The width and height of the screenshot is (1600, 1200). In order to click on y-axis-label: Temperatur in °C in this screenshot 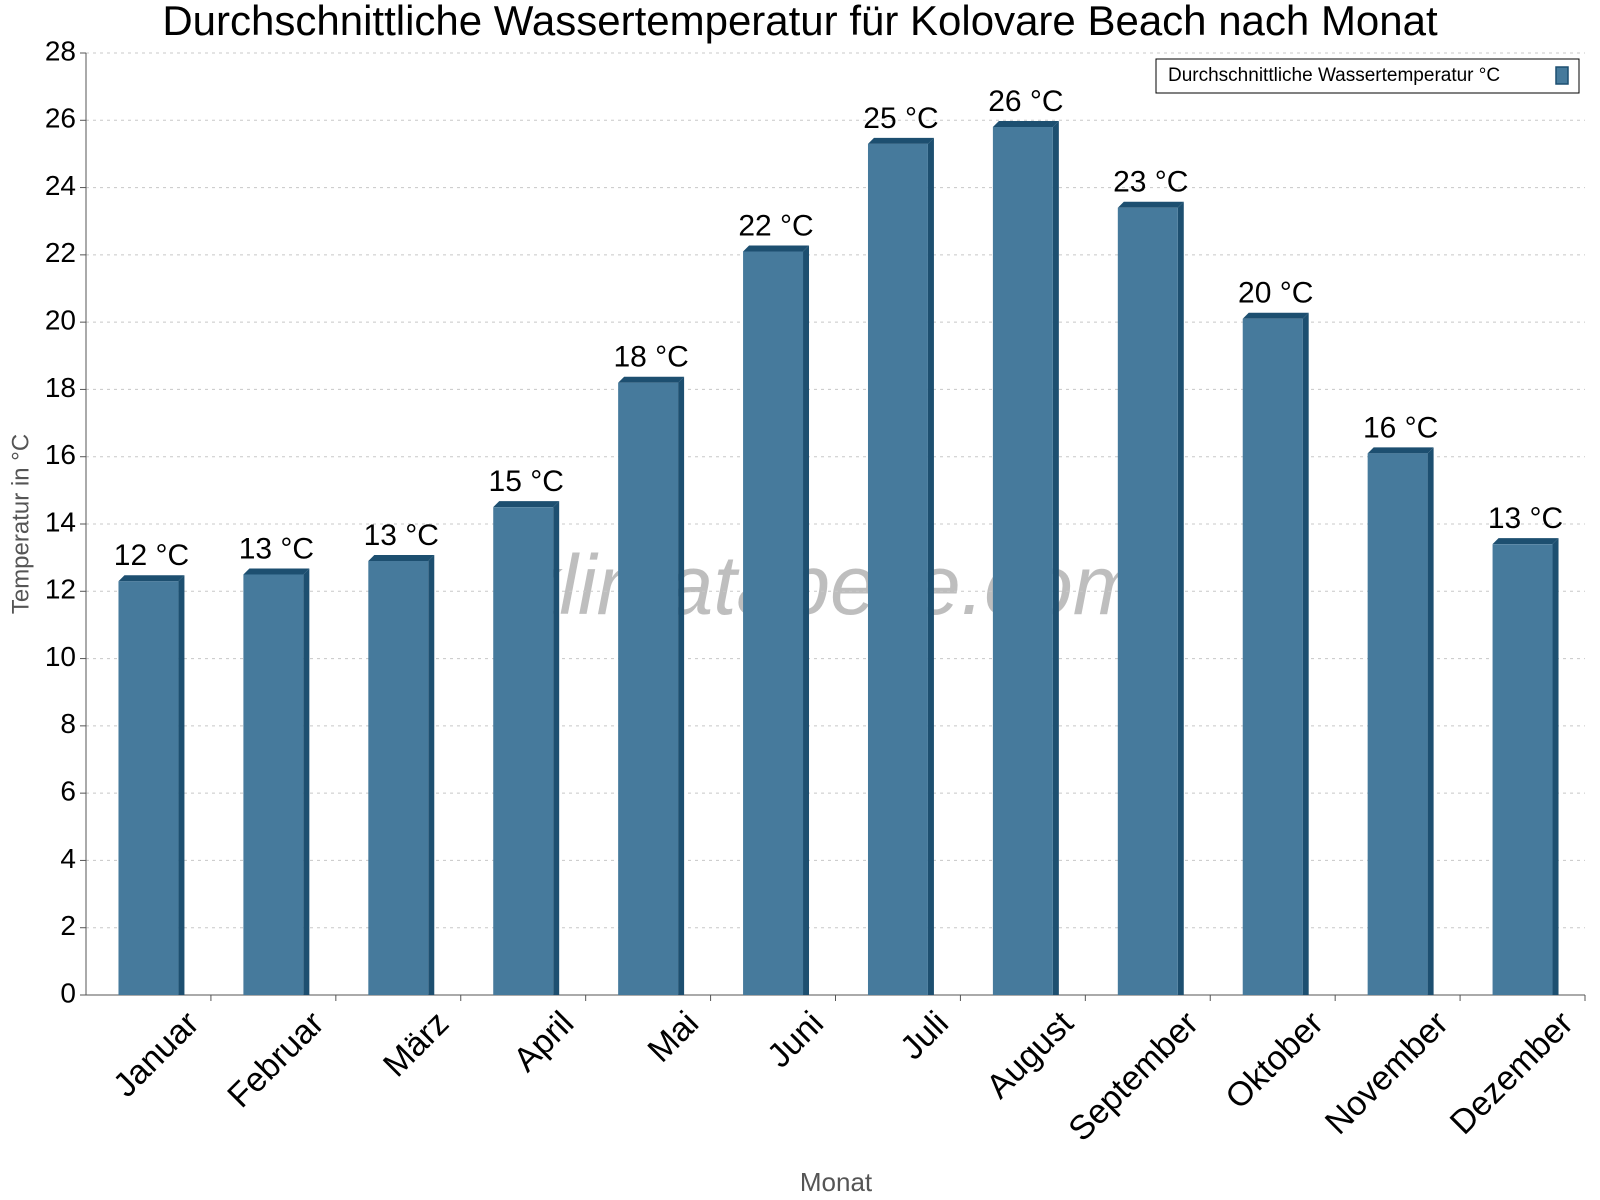, I will do `click(20, 524)`.